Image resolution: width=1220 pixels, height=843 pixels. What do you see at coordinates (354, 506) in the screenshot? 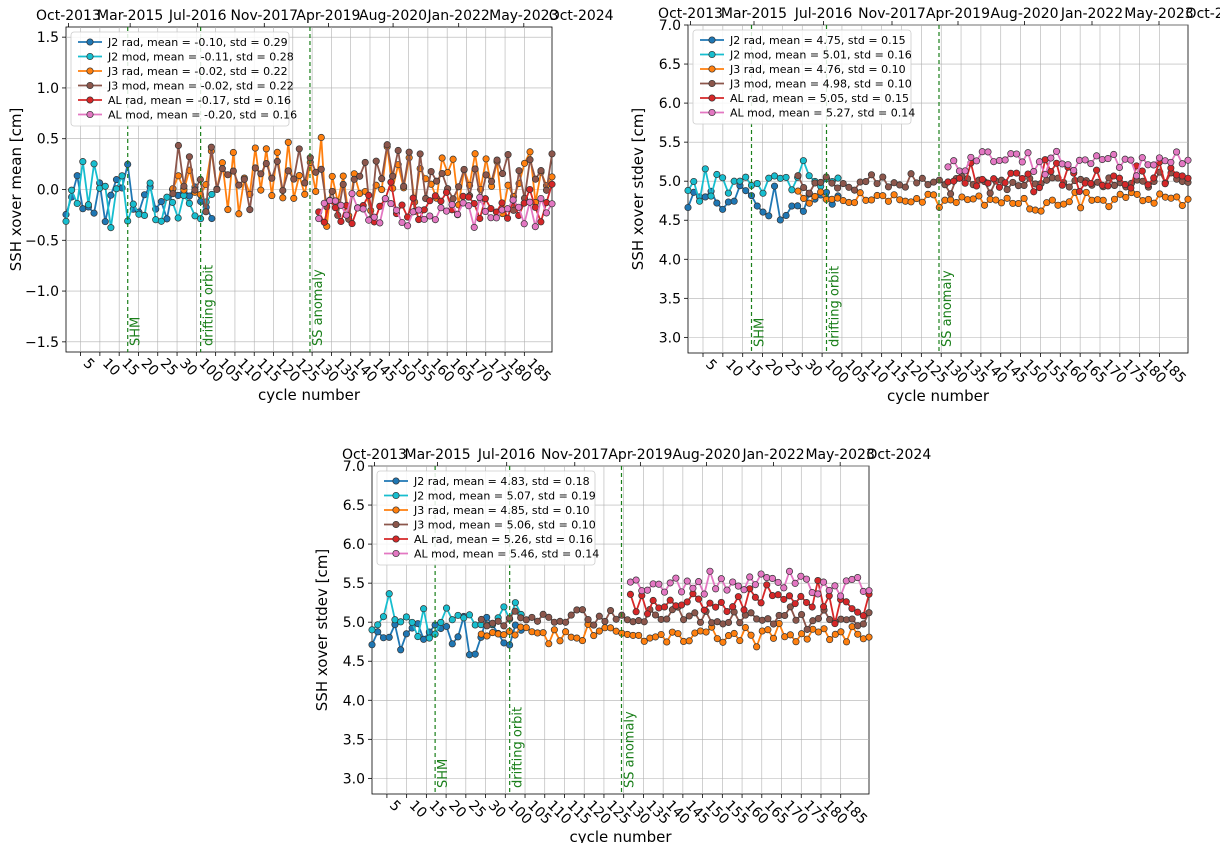
I see `y-tick-label: 6.5` at bounding box center [354, 506].